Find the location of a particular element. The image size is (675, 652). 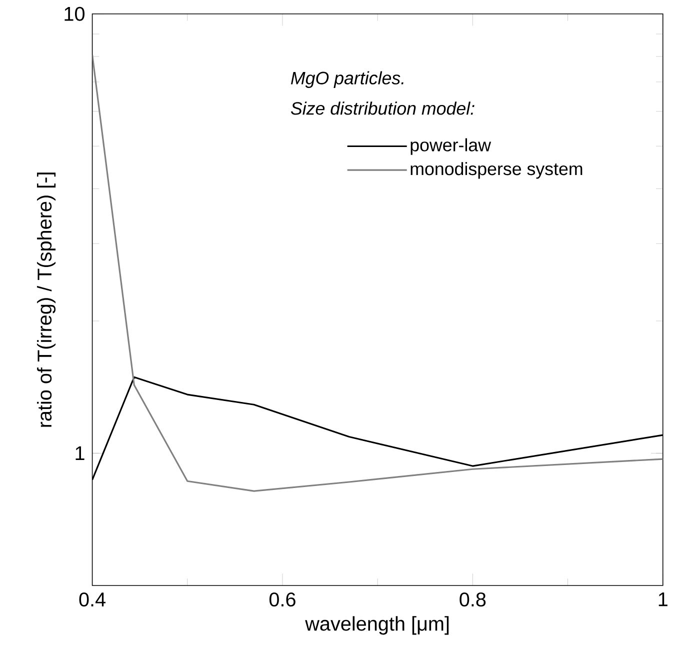

y-axis-title: ratio of T(irreg) / T(sphere) [-] is located at coordinates (46, 299).